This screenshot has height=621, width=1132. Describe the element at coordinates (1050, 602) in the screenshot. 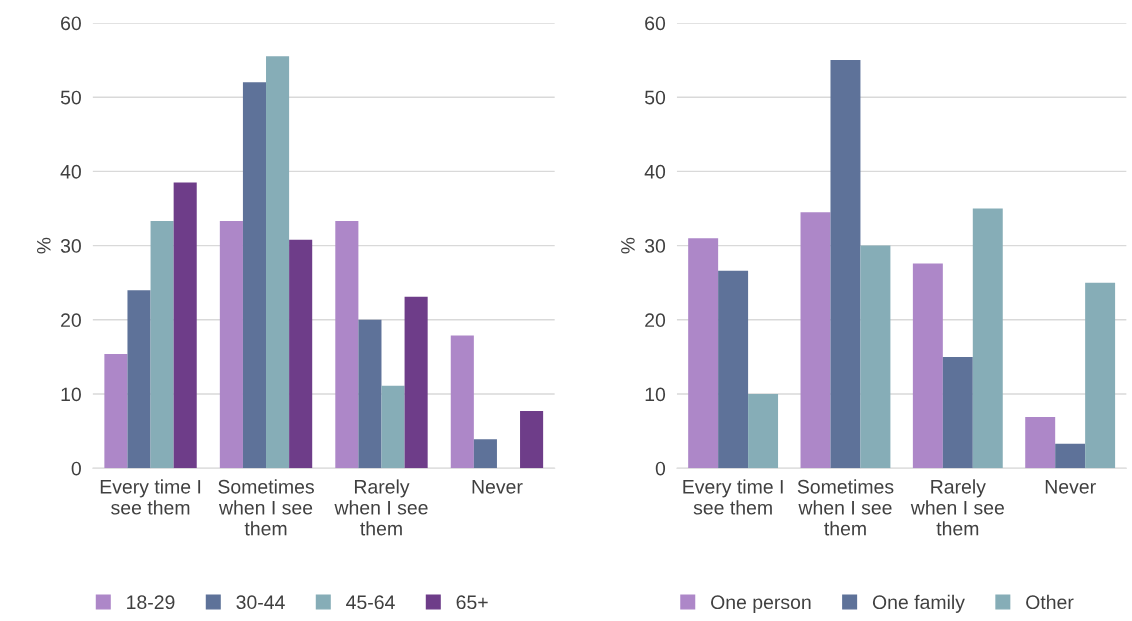

I see `legend-label: Other` at that location.